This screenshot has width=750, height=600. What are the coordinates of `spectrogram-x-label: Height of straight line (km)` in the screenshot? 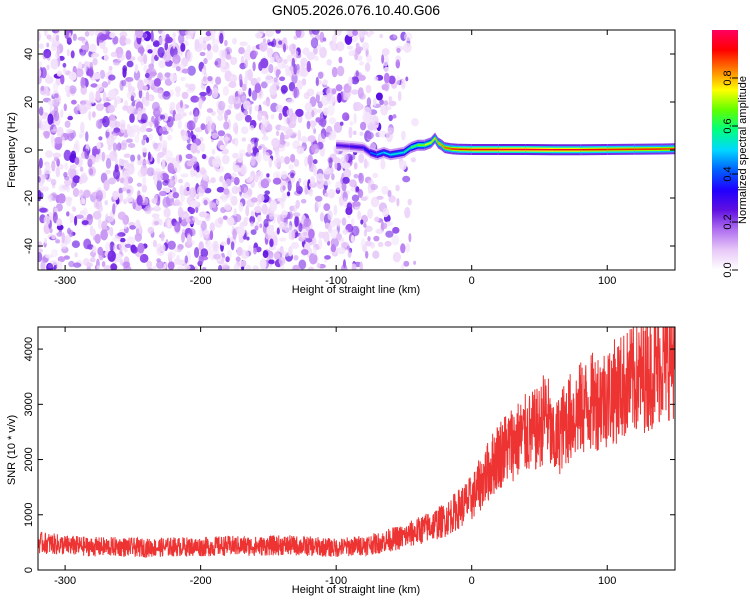 It's located at (356, 290).